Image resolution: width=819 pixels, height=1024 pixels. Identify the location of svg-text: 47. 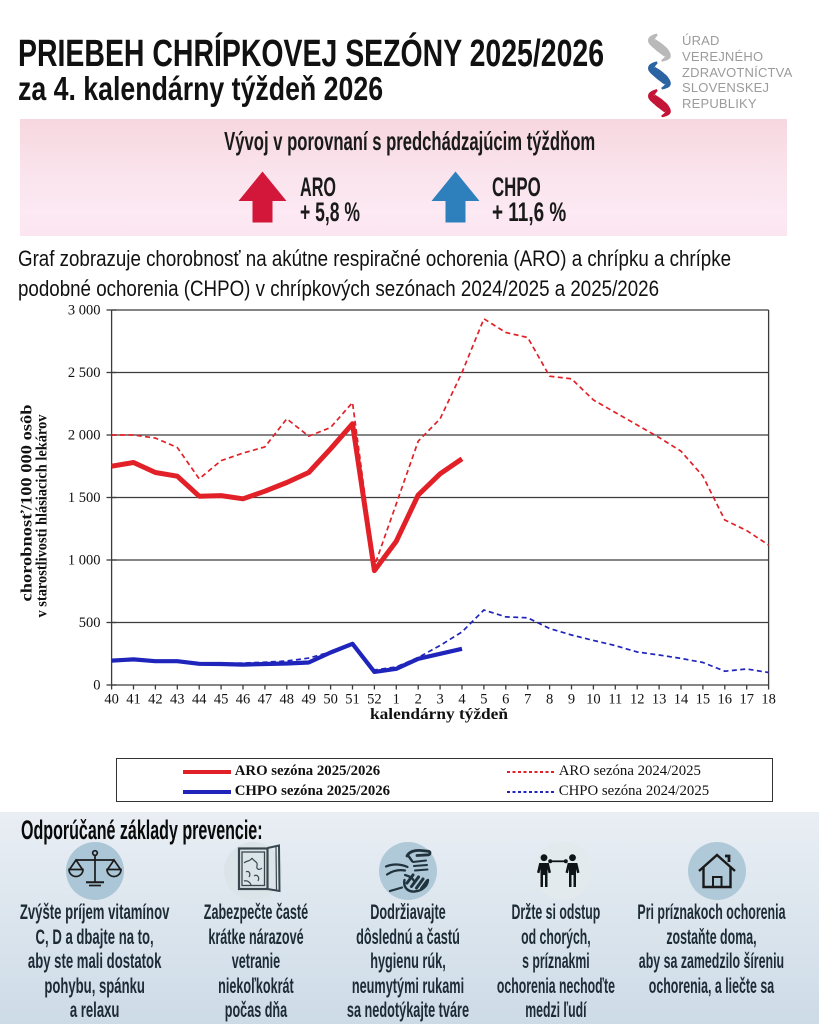
(265, 700).